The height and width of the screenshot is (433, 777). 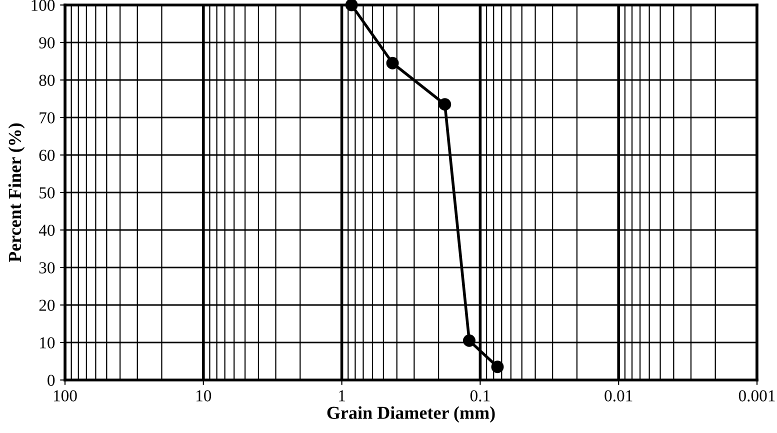 What do you see at coordinates (46, 230) in the screenshot?
I see `y-tick-label: 40` at bounding box center [46, 230].